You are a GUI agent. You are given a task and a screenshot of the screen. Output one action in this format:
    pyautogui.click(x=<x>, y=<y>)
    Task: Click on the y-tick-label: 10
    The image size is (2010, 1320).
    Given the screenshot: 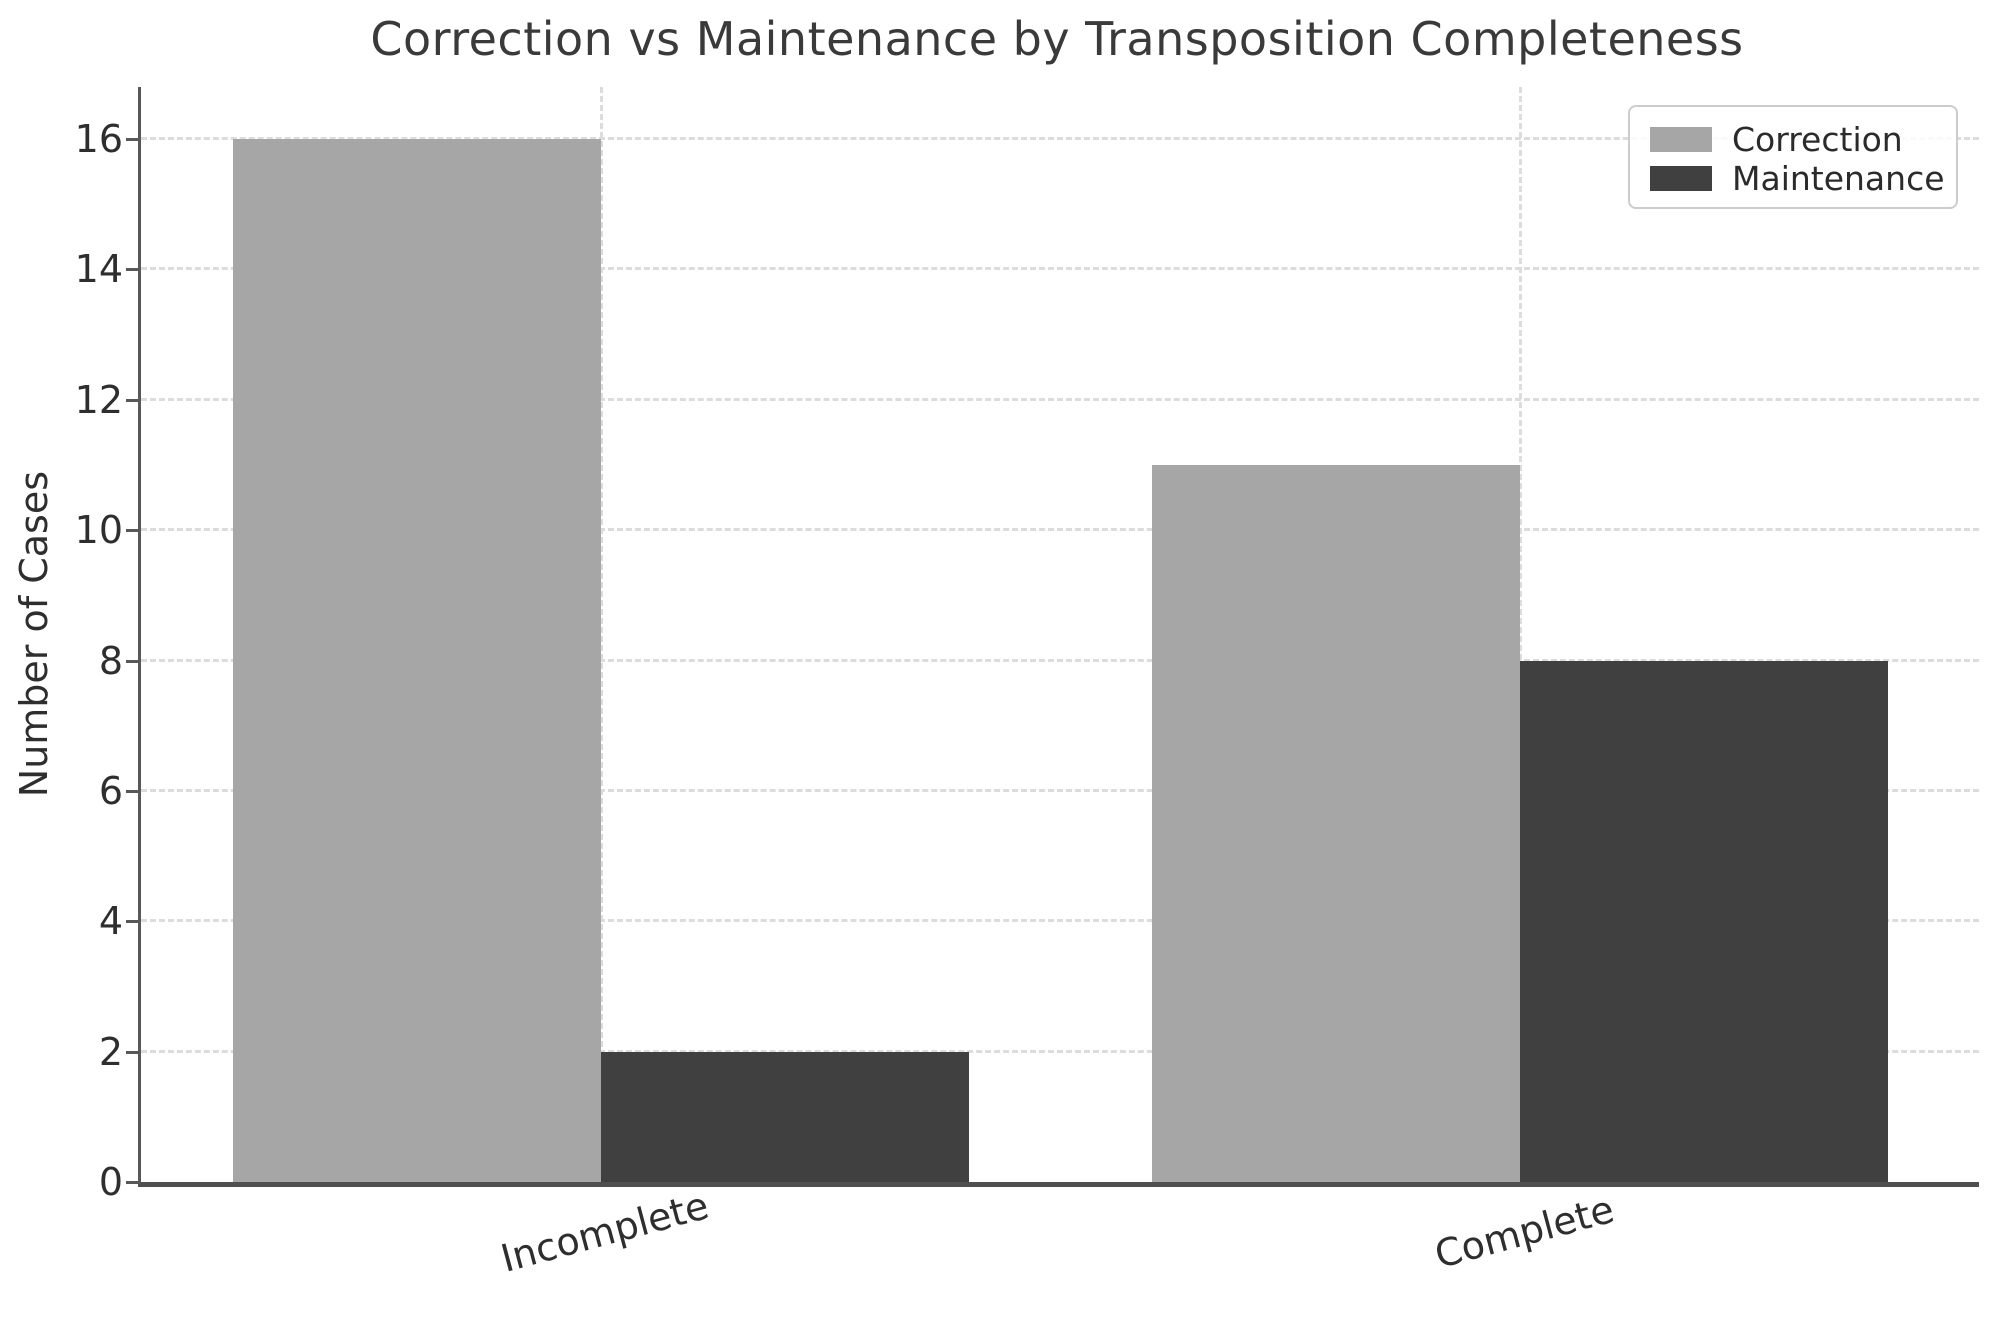 What is the action you would take?
    pyautogui.click(x=98, y=530)
    